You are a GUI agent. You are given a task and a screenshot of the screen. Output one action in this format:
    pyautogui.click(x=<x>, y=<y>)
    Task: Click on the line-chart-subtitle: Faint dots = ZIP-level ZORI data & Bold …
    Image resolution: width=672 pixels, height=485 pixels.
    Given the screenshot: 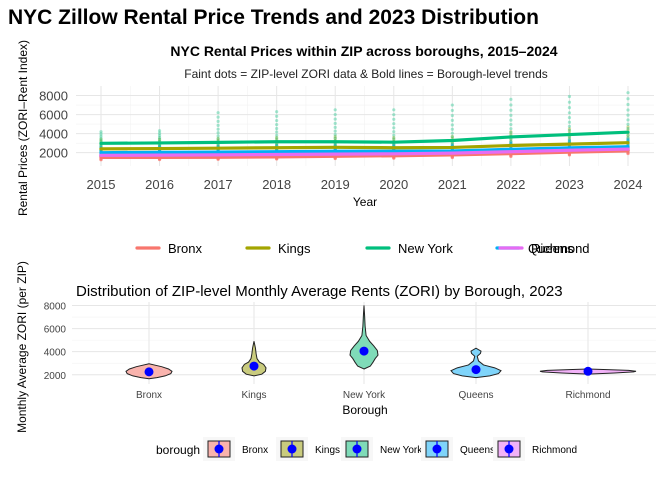 What is the action you would take?
    pyautogui.click(x=366, y=74)
    